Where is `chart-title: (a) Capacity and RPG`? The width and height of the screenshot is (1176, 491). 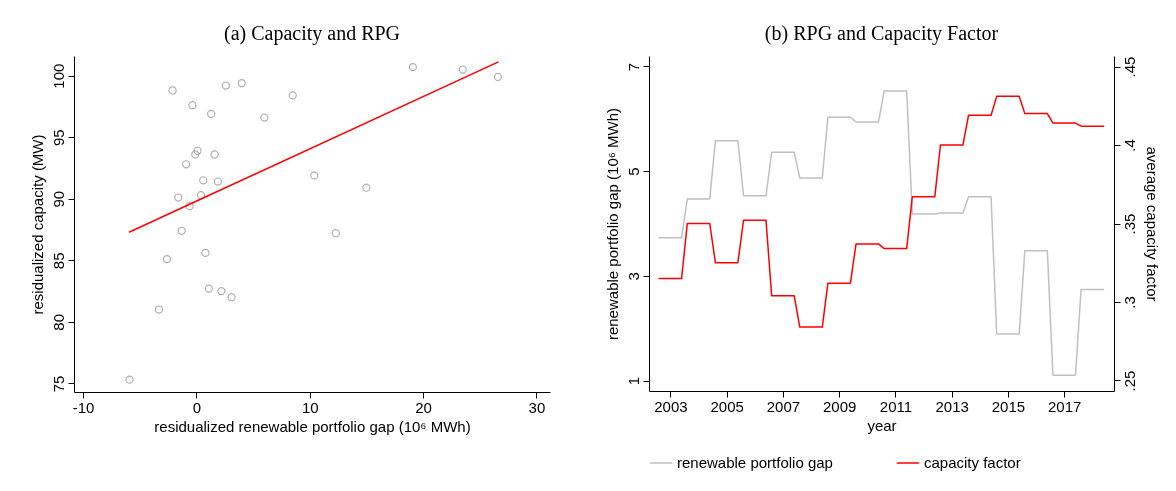
chart-title: (a) Capacity and RPG is located at coordinates (312, 33).